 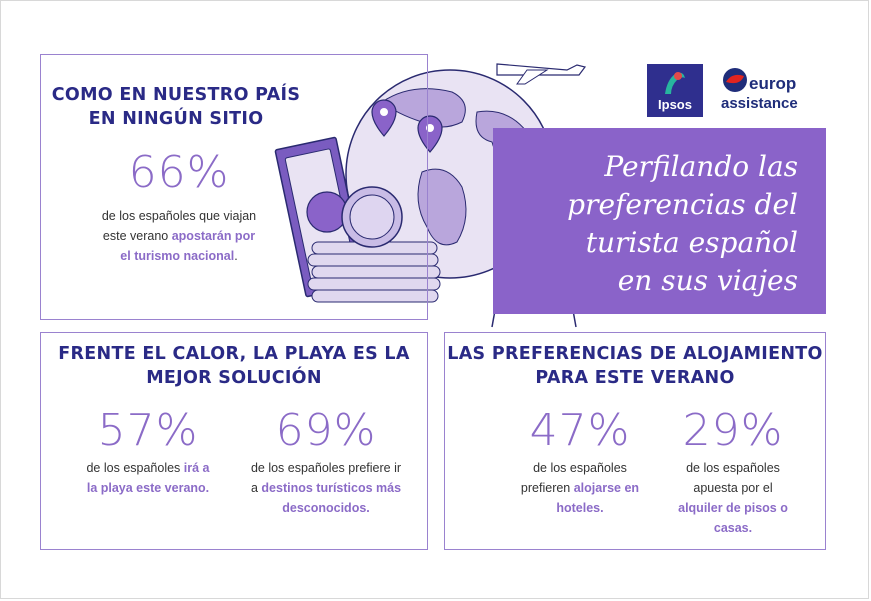 What do you see at coordinates (733, 430) in the screenshot?
I see `stat-value: 29%` at bounding box center [733, 430].